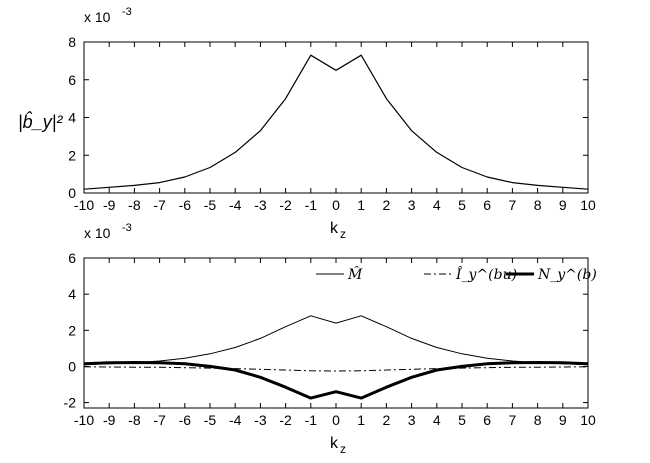  Describe the element at coordinates (70, 403) in the screenshot. I see `y-tick-label: -2` at that location.